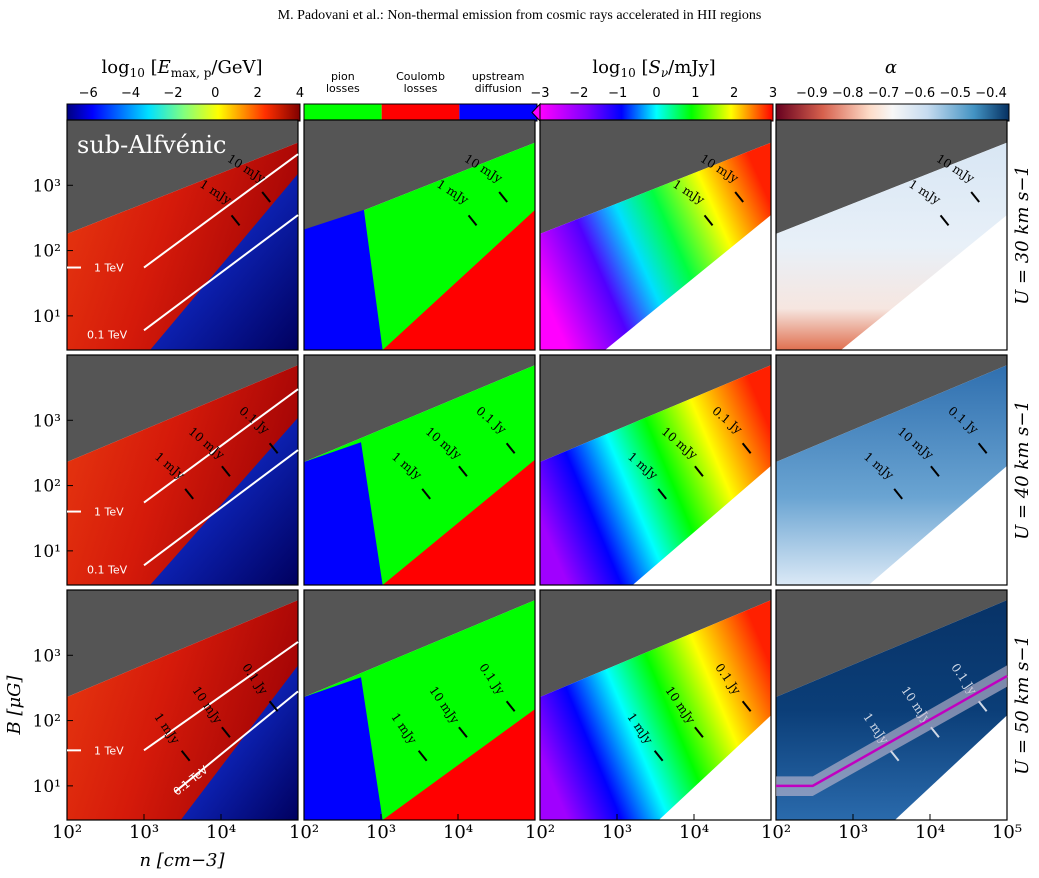 The height and width of the screenshot is (878, 1039). I want to click on colorbar-tick: 1, so click(695, 93).